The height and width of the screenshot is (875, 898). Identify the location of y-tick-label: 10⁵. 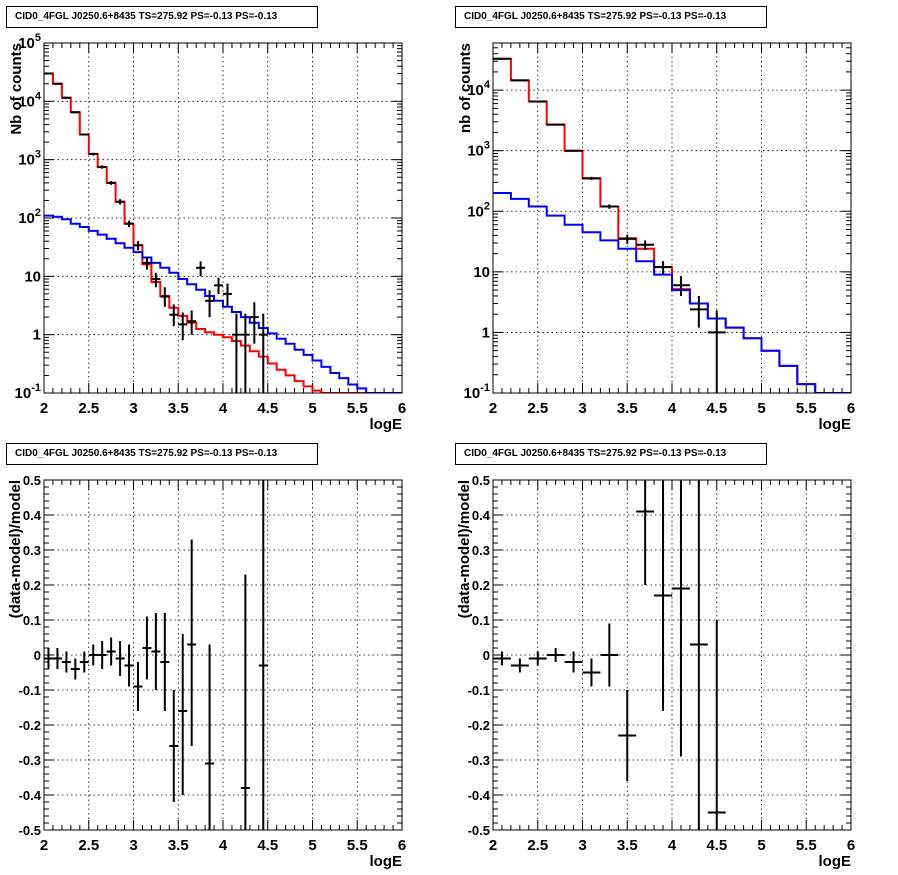
(29, 42).